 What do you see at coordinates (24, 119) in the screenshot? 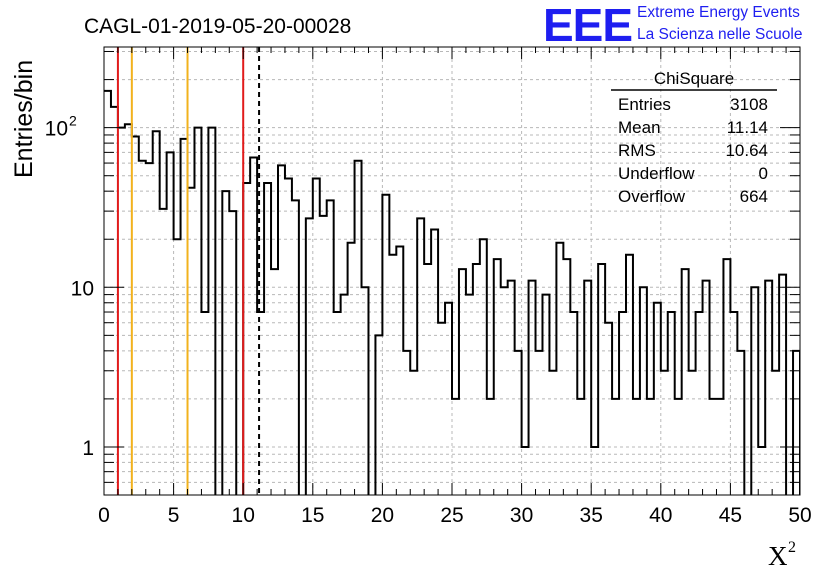
I see `y-axis-label: Entries/bin` at bounding box center [24, 119].